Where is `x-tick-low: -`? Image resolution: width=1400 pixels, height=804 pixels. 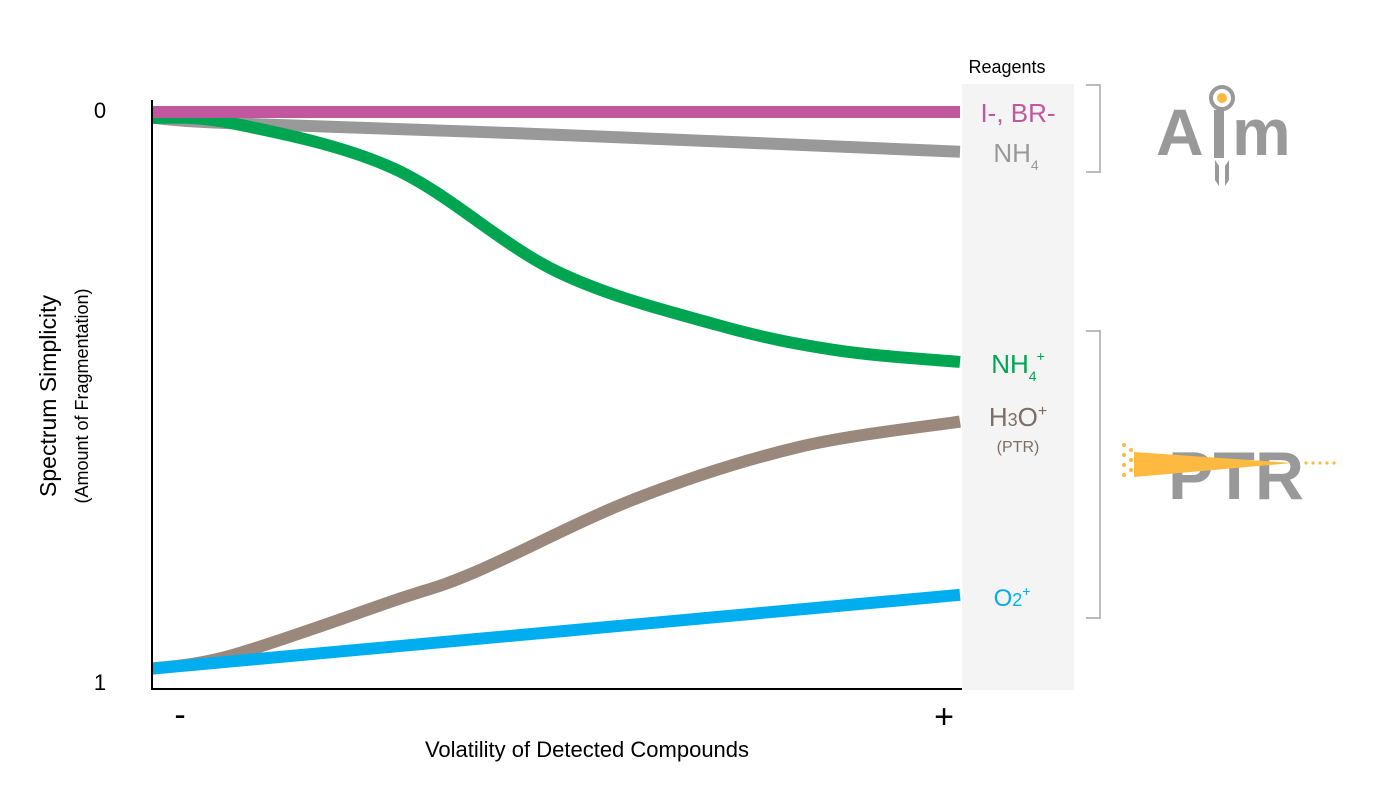
x-tick-low: - is located at coordinates (179, 715).